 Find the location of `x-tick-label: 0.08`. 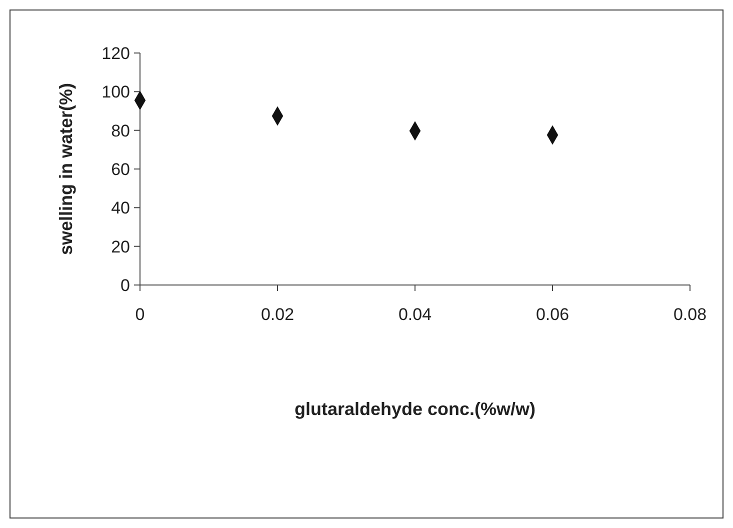

x-tick-label: 0.08 is located at coordinates (690, 314).